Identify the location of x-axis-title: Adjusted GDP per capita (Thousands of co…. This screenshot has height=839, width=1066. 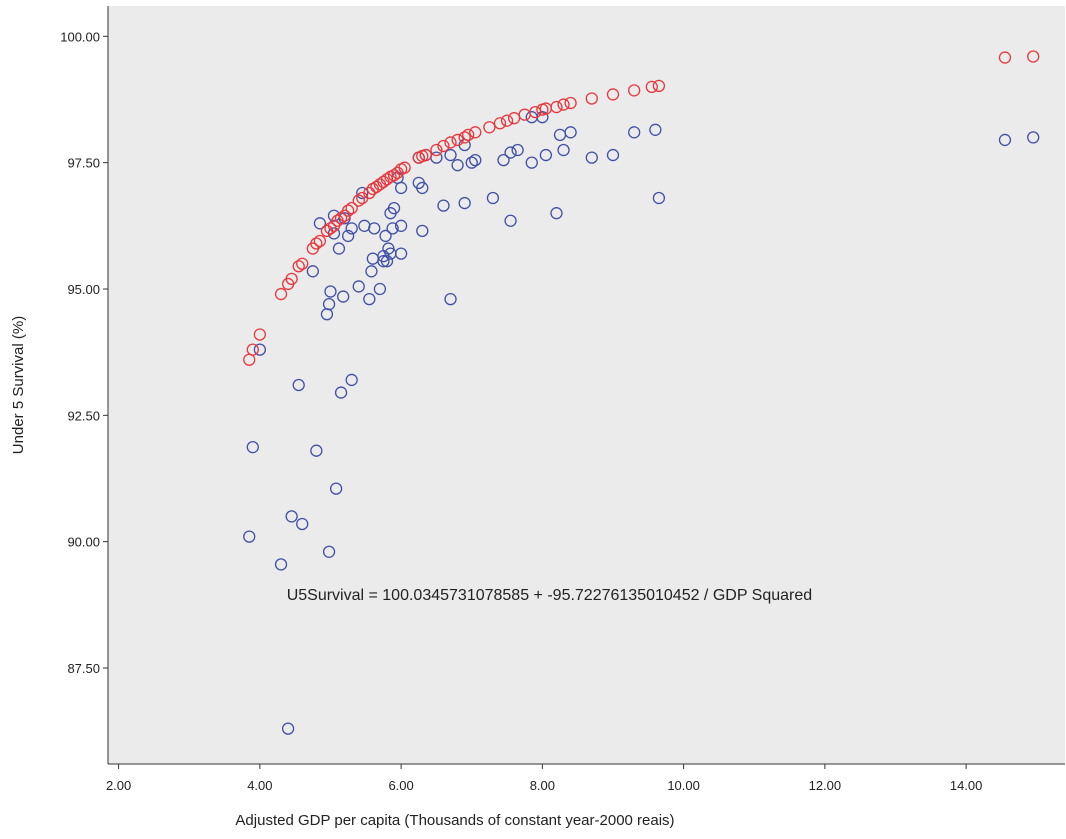
(454, 820).